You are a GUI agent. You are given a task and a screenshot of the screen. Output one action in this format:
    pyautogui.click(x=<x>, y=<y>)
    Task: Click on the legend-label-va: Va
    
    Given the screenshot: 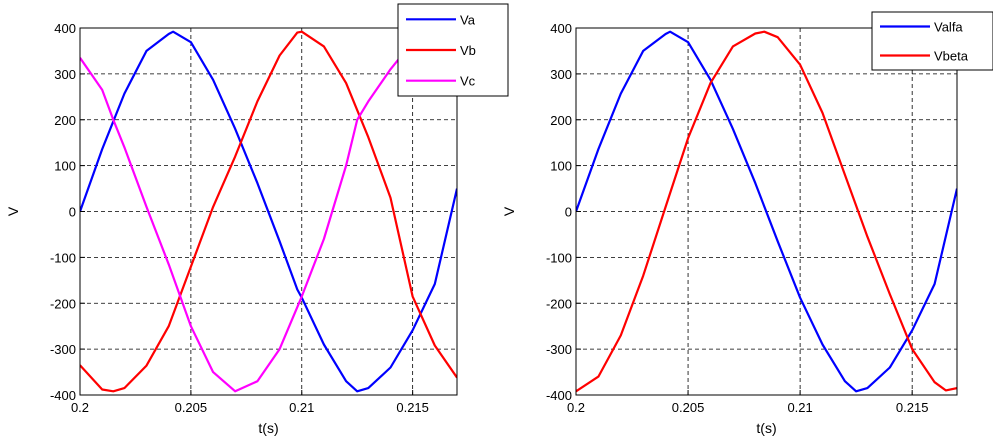 What is the action you would take?
    pyautogui.click(x=468, y=19)
    